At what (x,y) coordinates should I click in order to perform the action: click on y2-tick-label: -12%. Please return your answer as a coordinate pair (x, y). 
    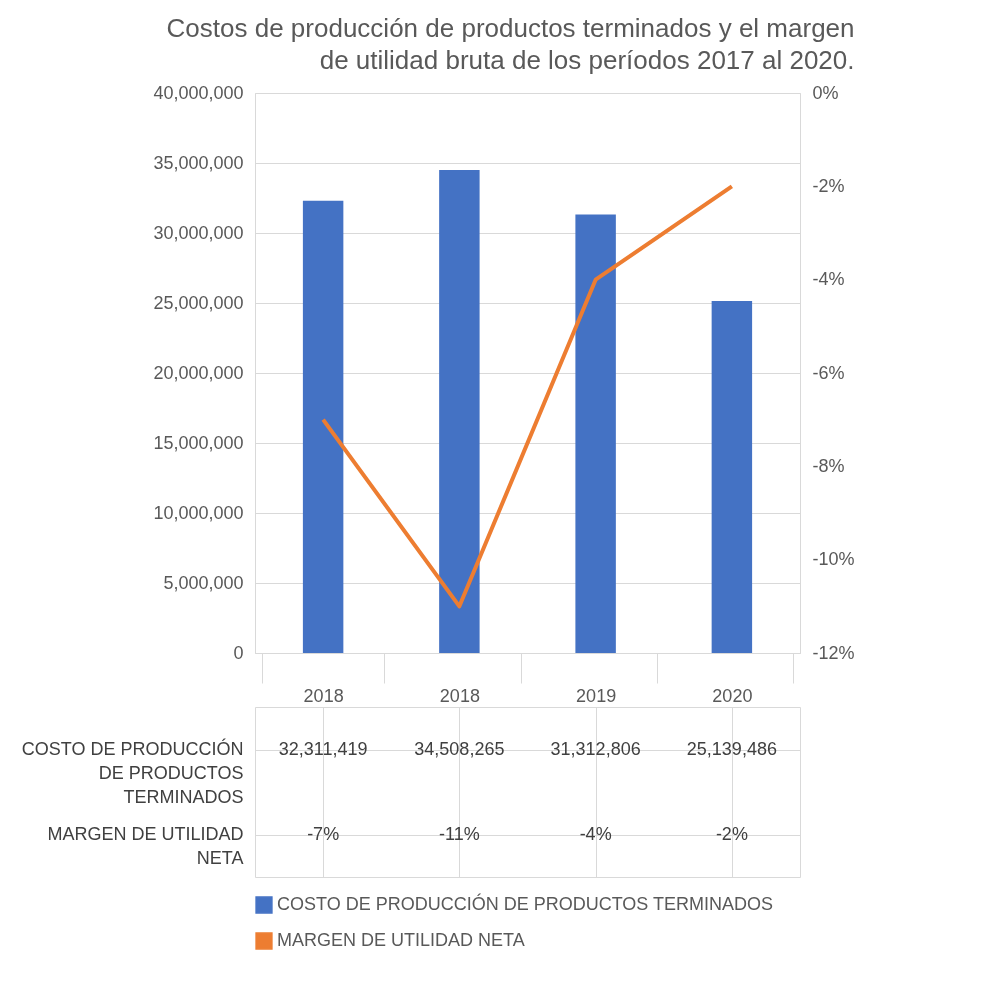
    Looking at the image, I should click on (833, 652).